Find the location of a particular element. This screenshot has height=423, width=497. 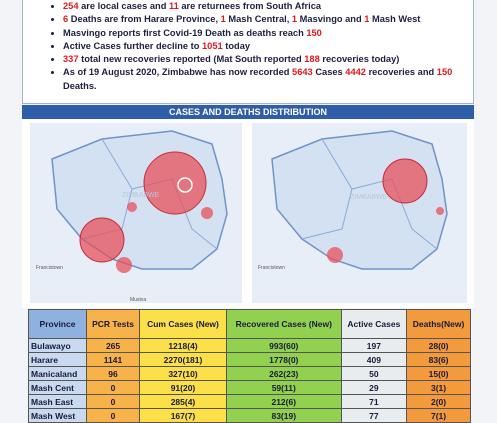

table-row: Manicaland 96 327(10) 262(23) 50 15(0) is located at coordinates (249, 373).